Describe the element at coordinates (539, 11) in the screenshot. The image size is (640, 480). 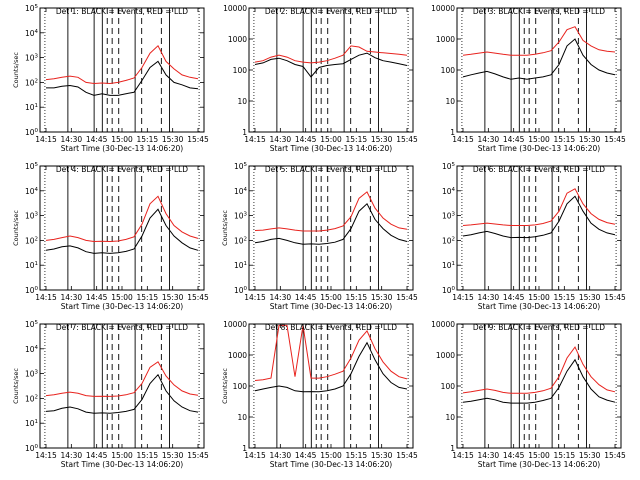
I see `panel-title: Det 3: BLACK = Events, RED = LLD` at that location.